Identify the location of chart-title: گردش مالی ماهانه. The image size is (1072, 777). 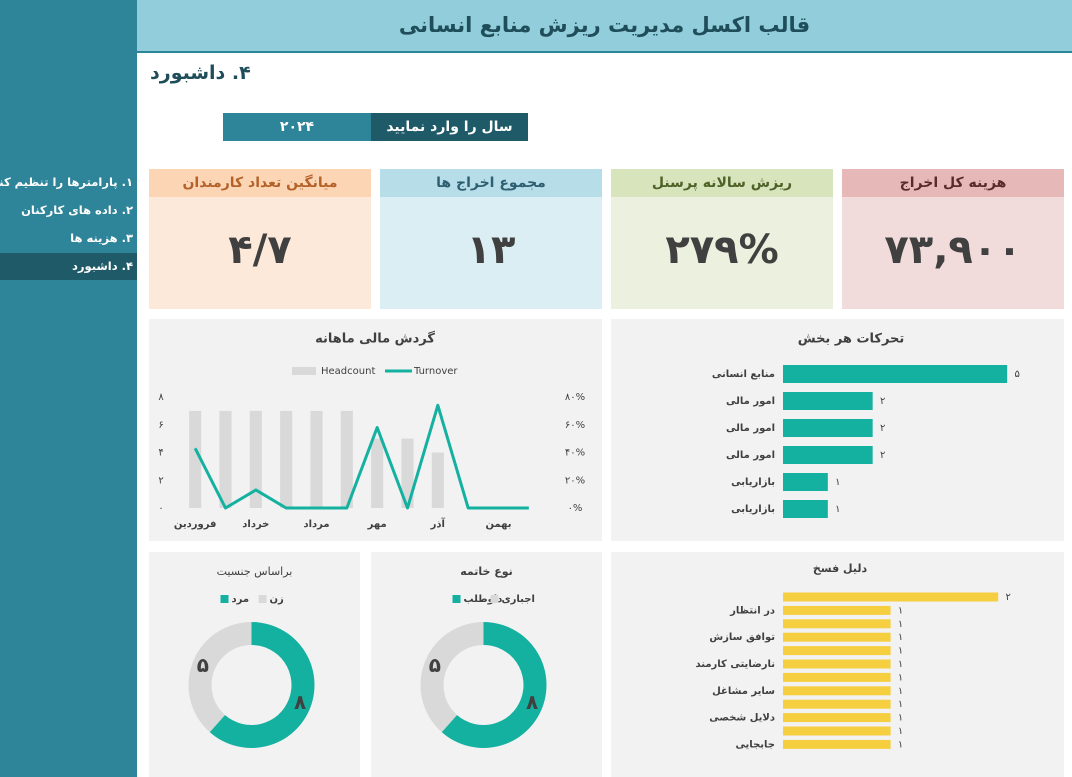
(375, 339).